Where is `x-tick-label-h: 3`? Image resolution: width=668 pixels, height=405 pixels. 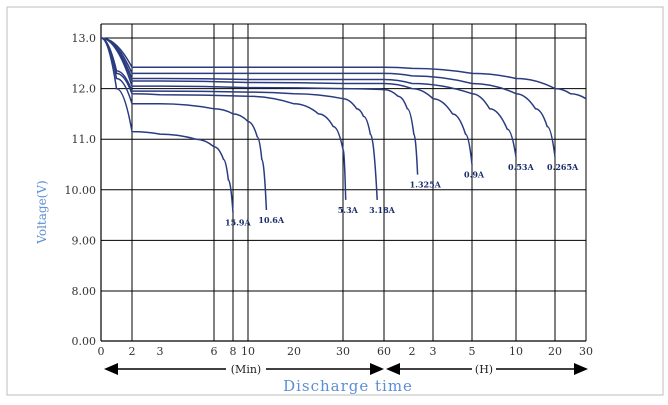 x-tick-label-h: 3 is located at coordinates (433, 351).